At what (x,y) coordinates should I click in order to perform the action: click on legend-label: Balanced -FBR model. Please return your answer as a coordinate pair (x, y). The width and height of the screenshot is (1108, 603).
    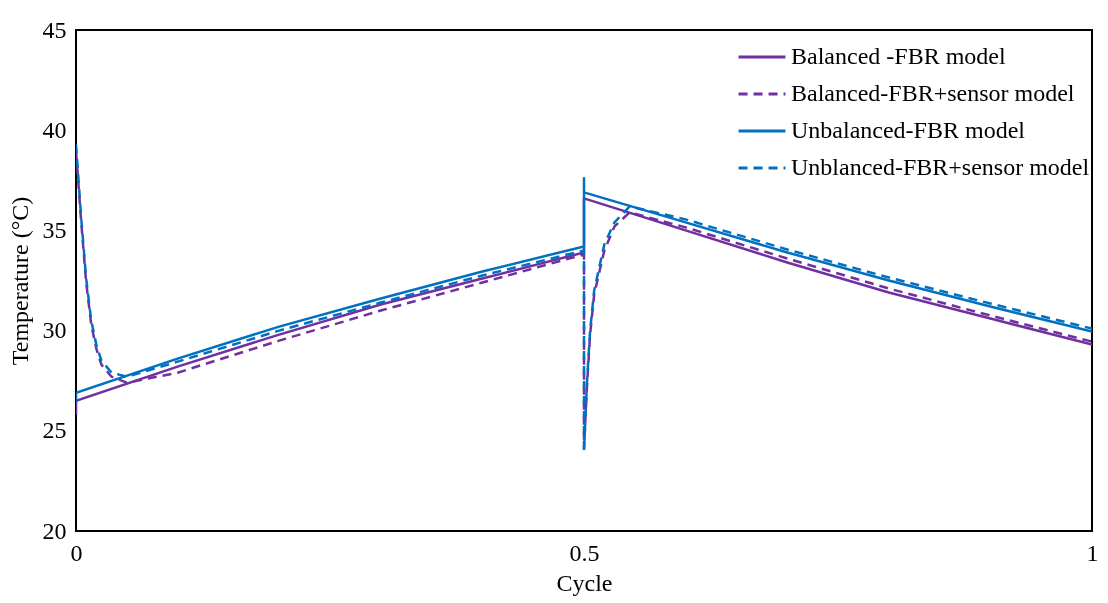
    Looking at the image, I should click on (898, 56).